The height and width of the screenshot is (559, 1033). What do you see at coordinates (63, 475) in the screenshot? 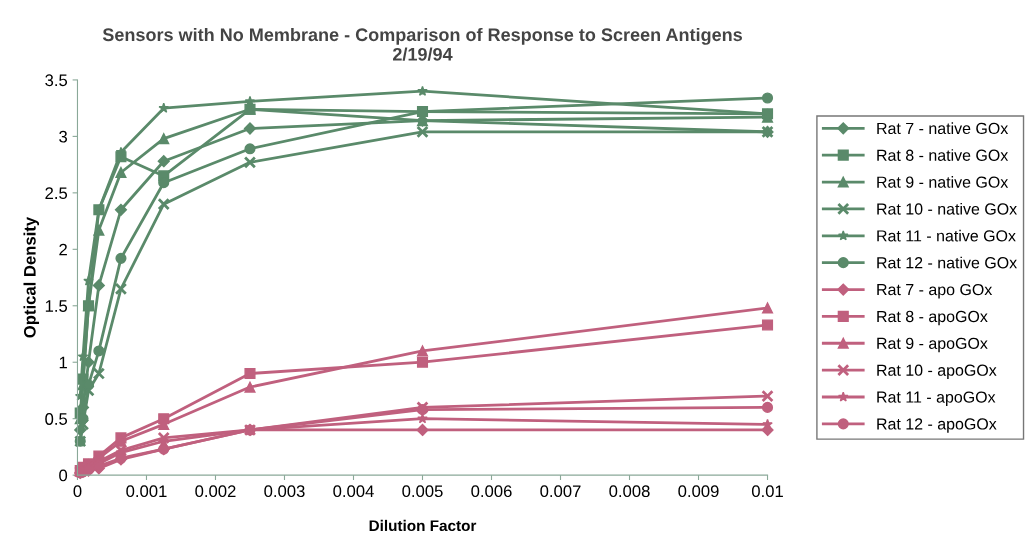
I see `y-tick-label: 0` at bounding box center [63, 475].